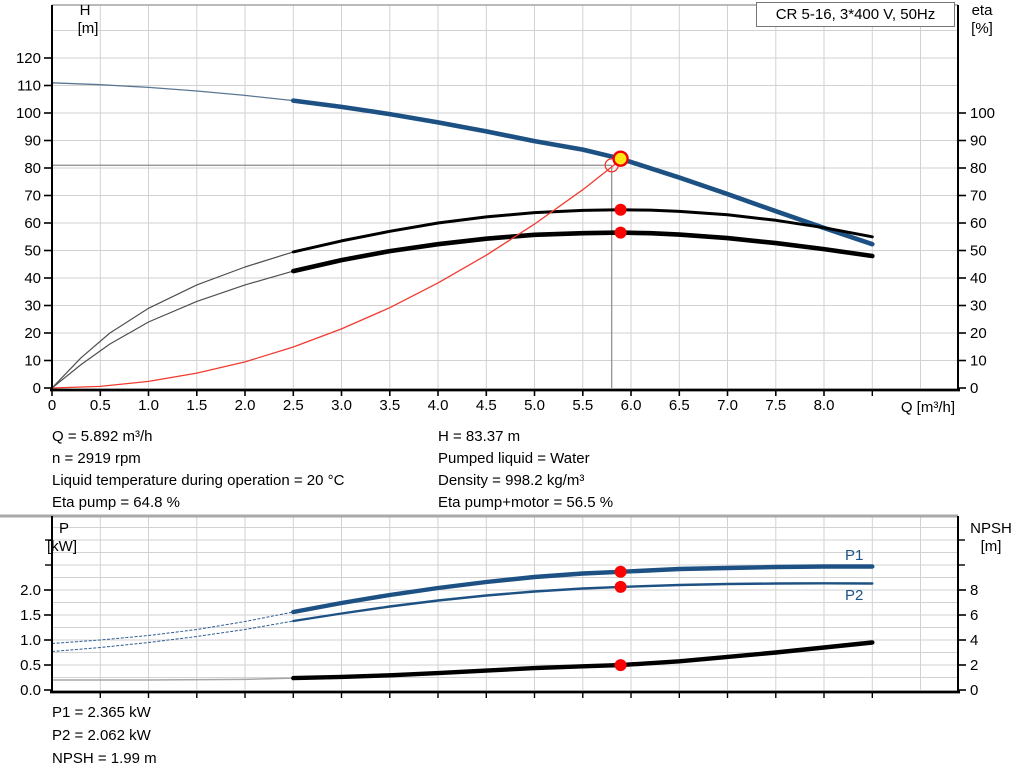  What do you see at coordinates (854, 555) in the screenshot?
I see `p1-curve-label: P1` at bounding box center [854, 555].